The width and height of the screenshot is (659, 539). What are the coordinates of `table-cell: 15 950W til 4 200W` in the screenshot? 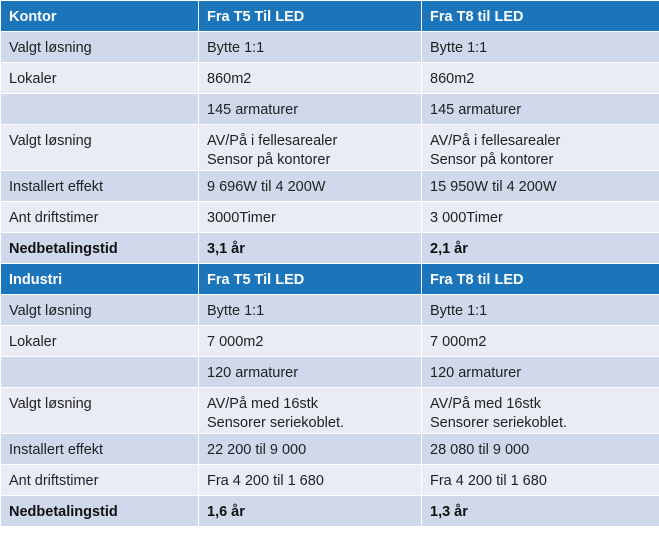 It's located at (540, 186).